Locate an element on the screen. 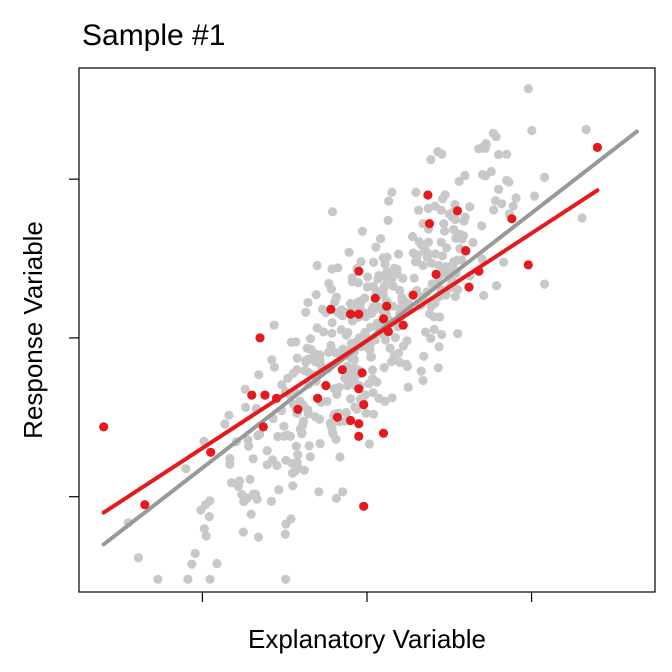  x-axis-label: Explanatory Variable is located at coordinates (367, 639).